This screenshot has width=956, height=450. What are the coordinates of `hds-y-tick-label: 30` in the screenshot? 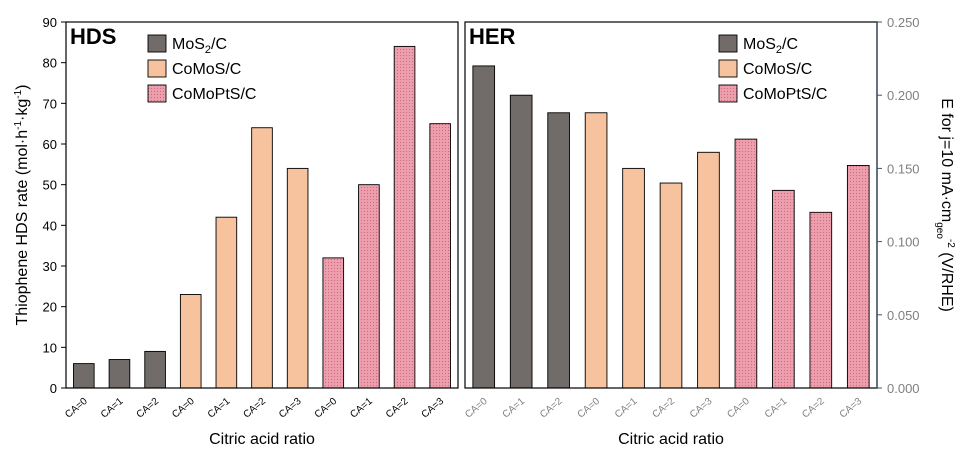 It's located at (50, 266).